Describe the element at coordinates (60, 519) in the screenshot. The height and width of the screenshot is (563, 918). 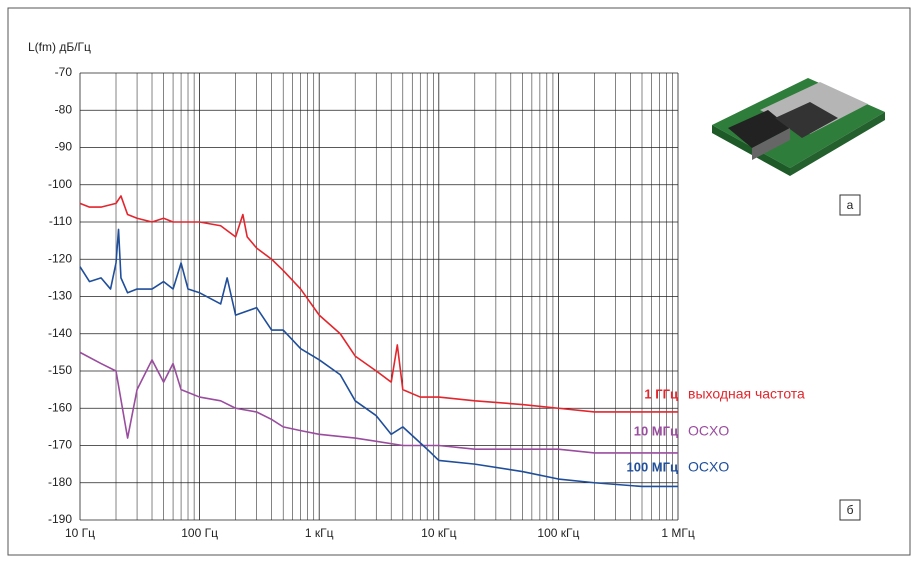
I see `y-tick-label: -190` at that location.